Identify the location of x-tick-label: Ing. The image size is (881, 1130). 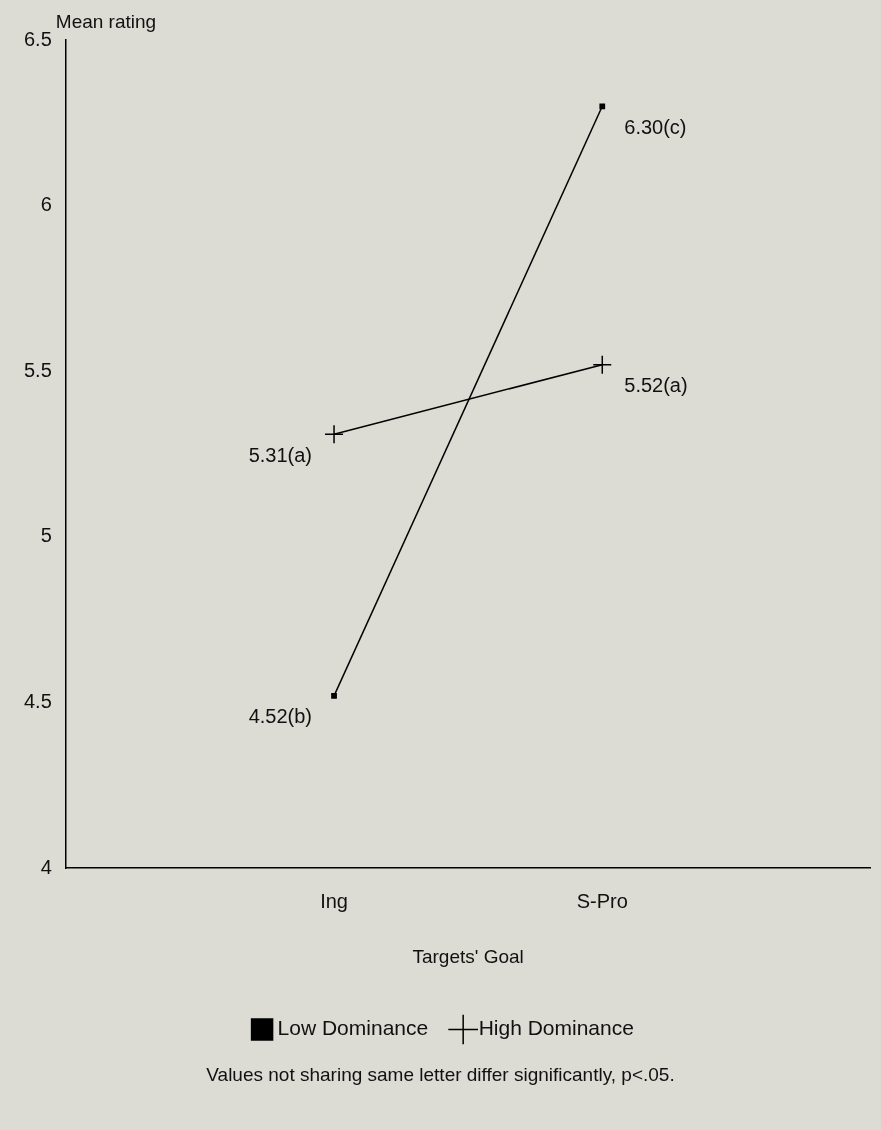
(334, 900).